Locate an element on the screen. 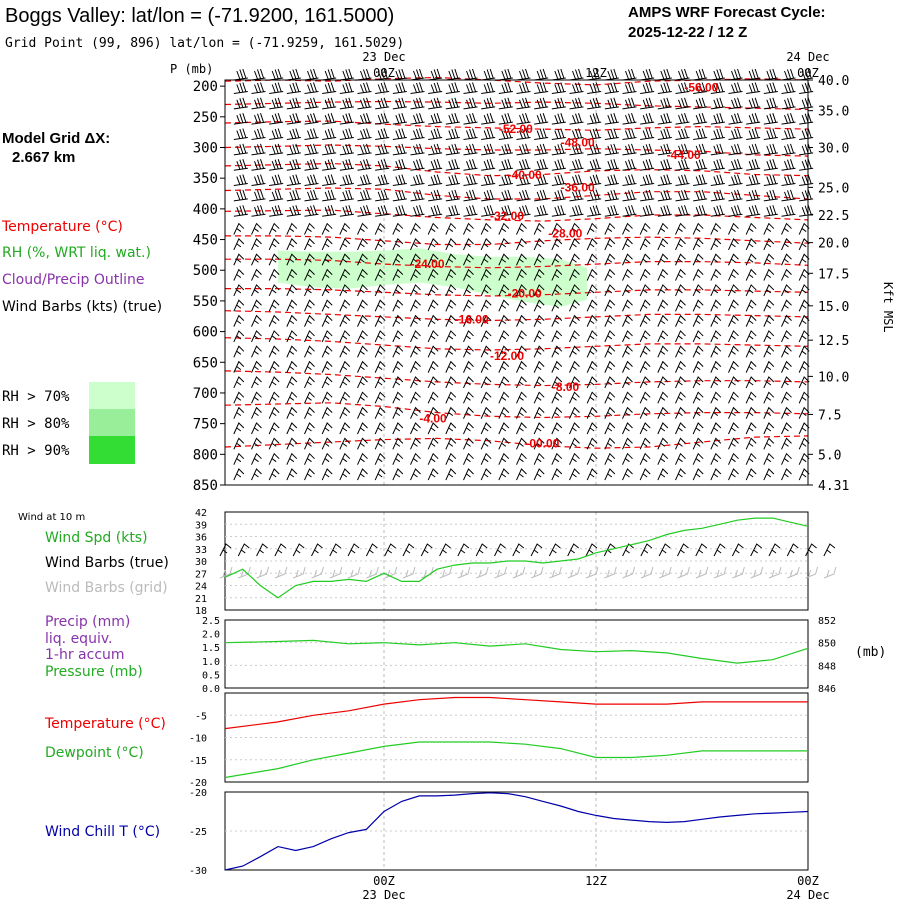 The width and height of the screenshot is (900, 900). precip-tick-label: 0.0 is located at coordinates (211, 689).